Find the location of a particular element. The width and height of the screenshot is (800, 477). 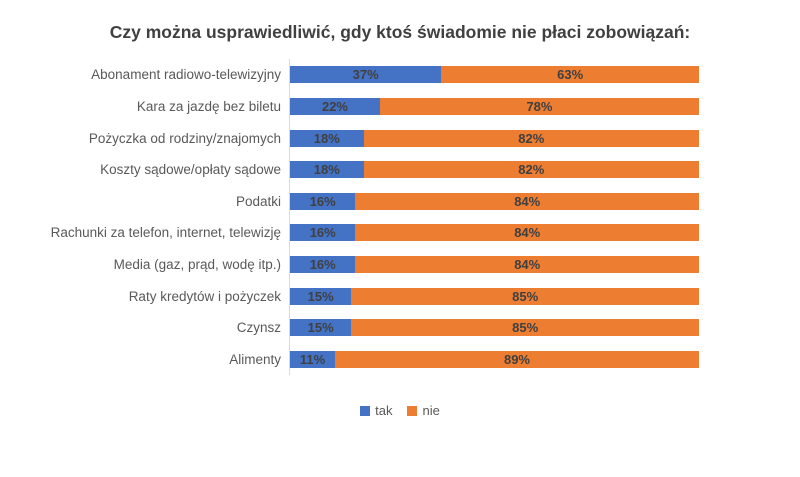

bar-row: Pożyczka od rodziny/znajomych 18% 82% is located at coordinates (400, 138).